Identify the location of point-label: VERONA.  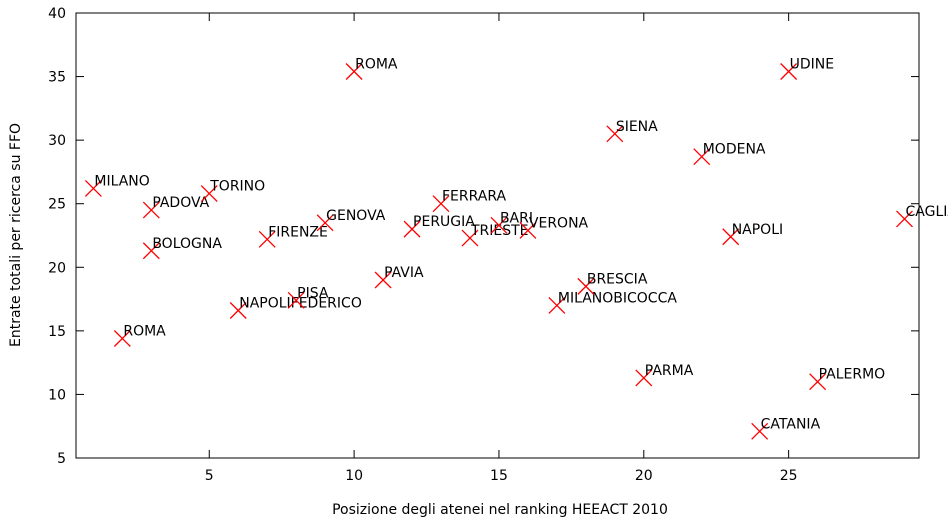
(559, 223).